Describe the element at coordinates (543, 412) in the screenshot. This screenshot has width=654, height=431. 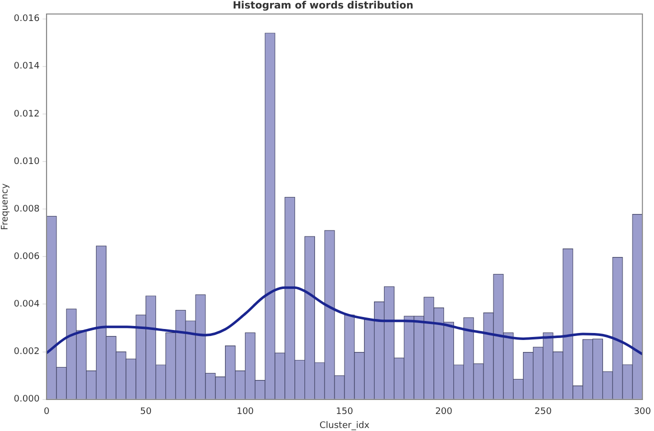
I see `x-tick-label: 250` at that location.